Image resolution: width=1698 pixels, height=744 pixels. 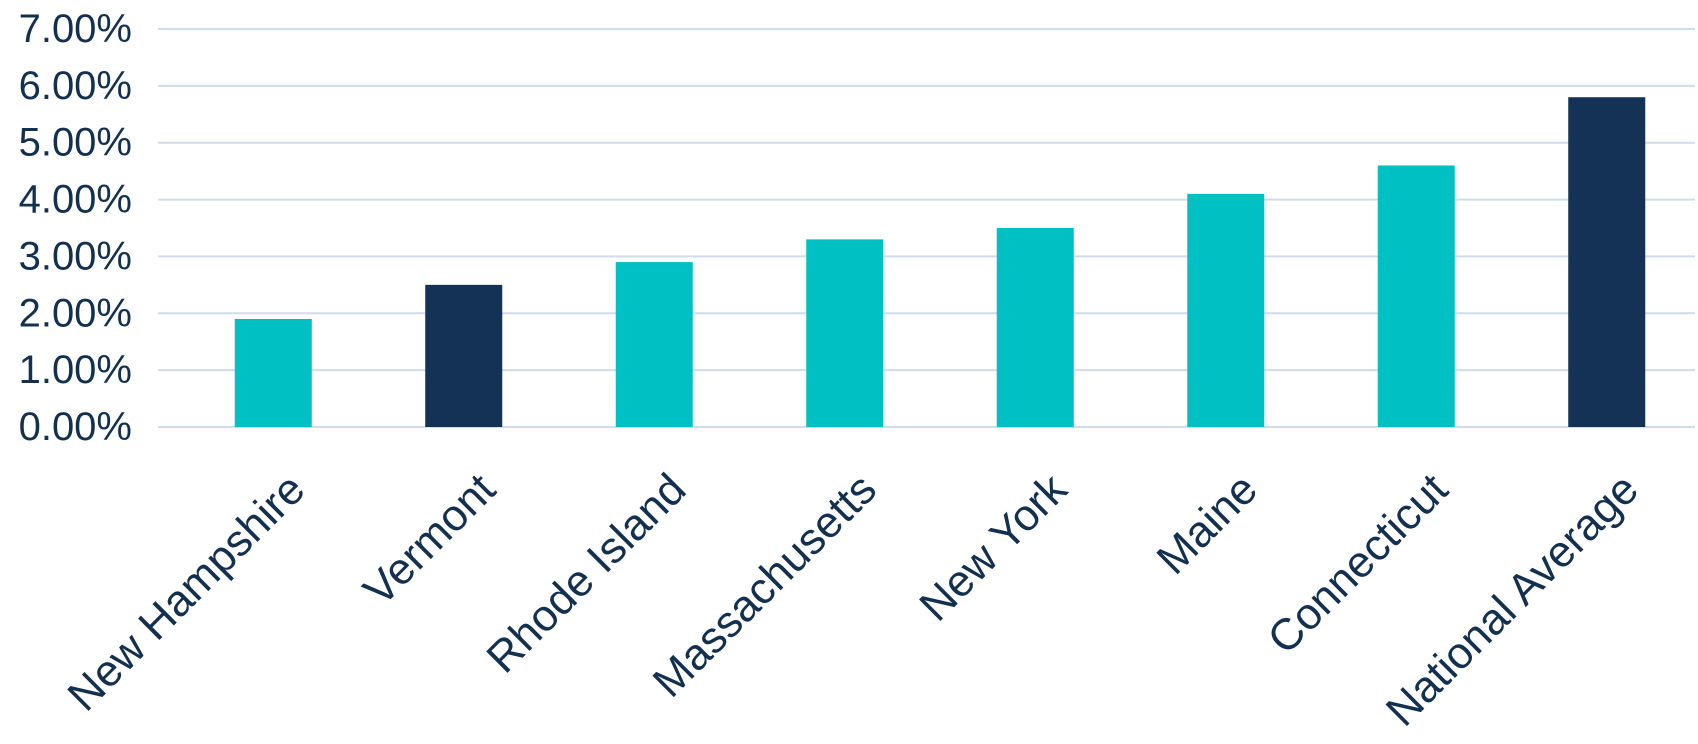 What do you see at coordinates (429, 539) in the screenshot?
I see `x-category-label: Vermont` at bounding box center [429, 539].